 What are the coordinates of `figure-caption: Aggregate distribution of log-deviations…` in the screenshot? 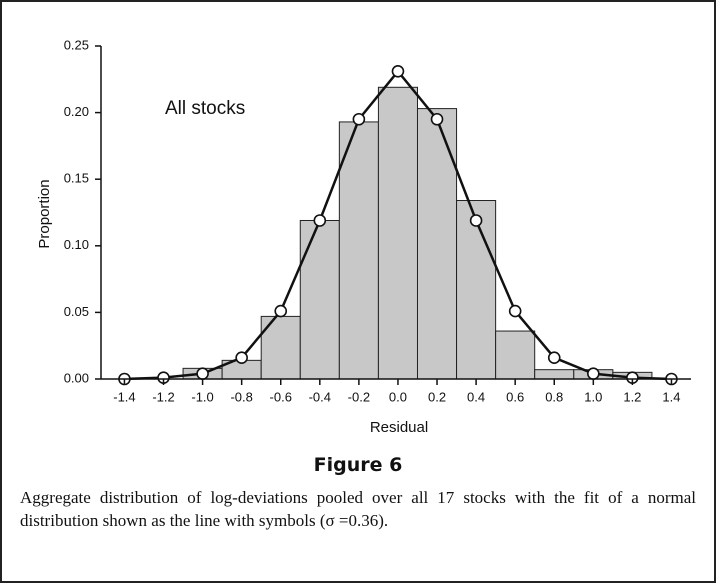 It's located at (358, 509).